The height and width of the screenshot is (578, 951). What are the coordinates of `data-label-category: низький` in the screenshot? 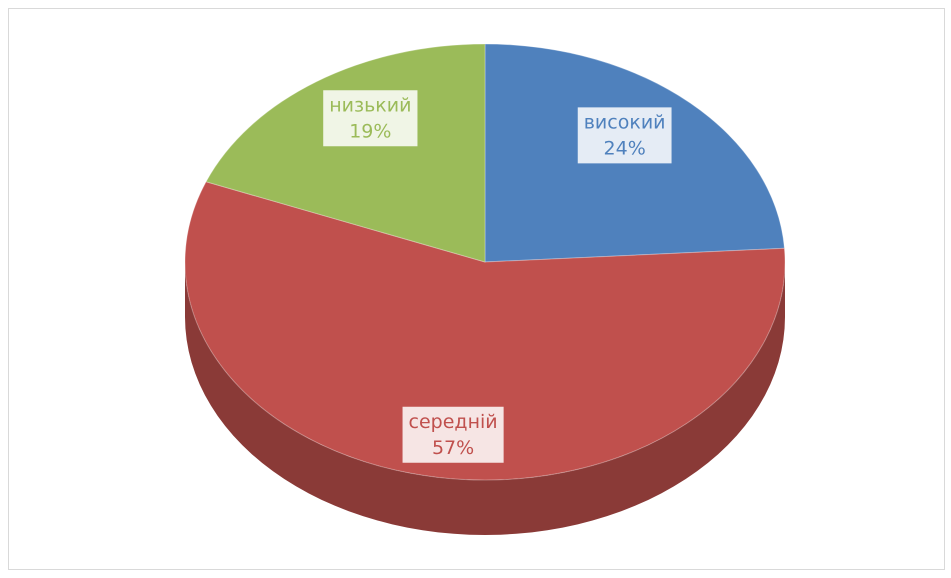 It's located at (370, 105).